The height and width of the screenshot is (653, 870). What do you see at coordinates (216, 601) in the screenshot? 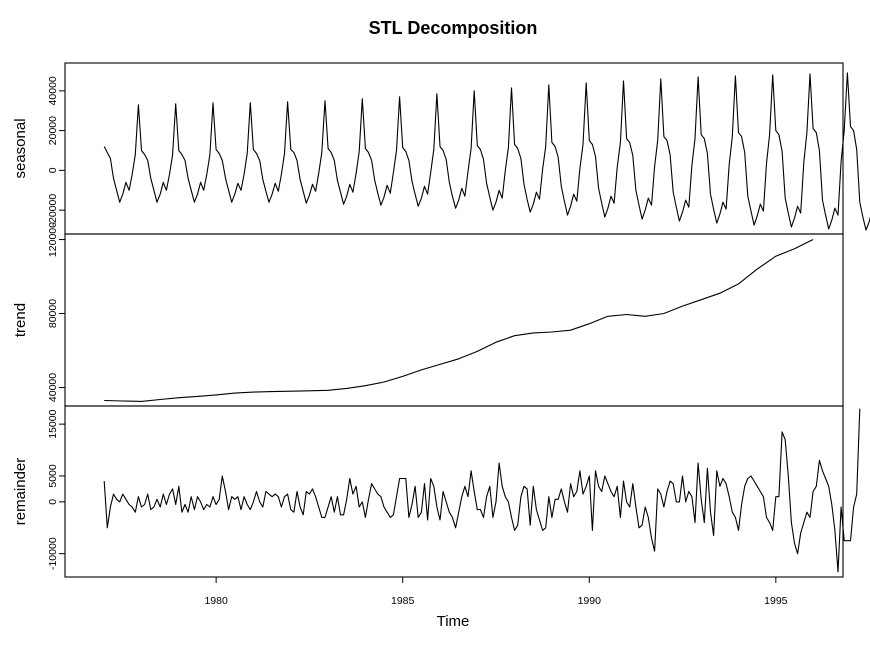
I see `x-tick-label: 1980` at bounding box center [216, 601].